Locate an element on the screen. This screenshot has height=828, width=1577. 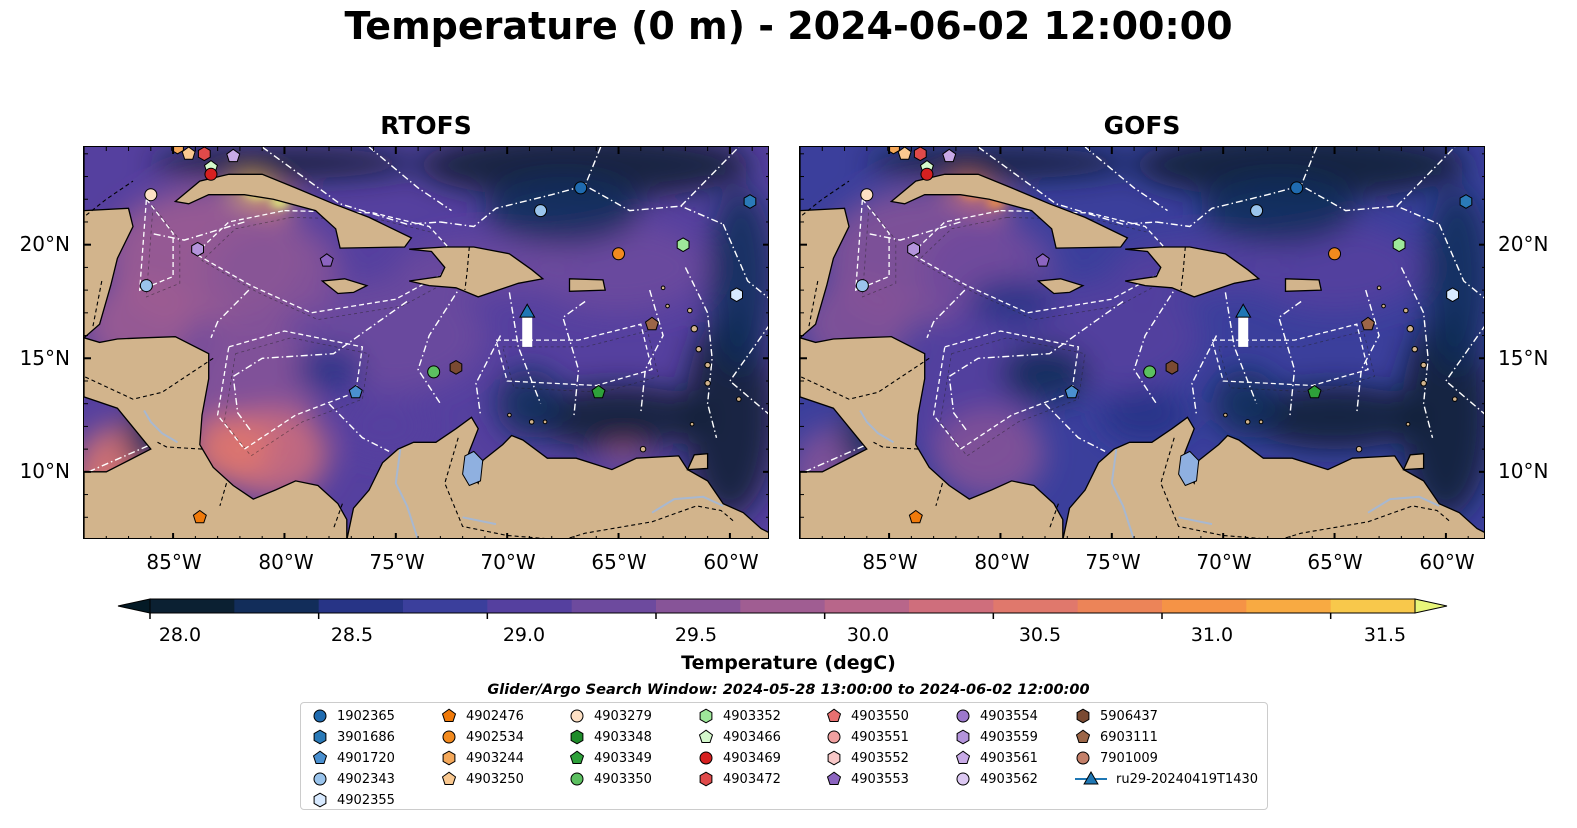
legend-label: 4903561 is located at coordinates (1009, 758).